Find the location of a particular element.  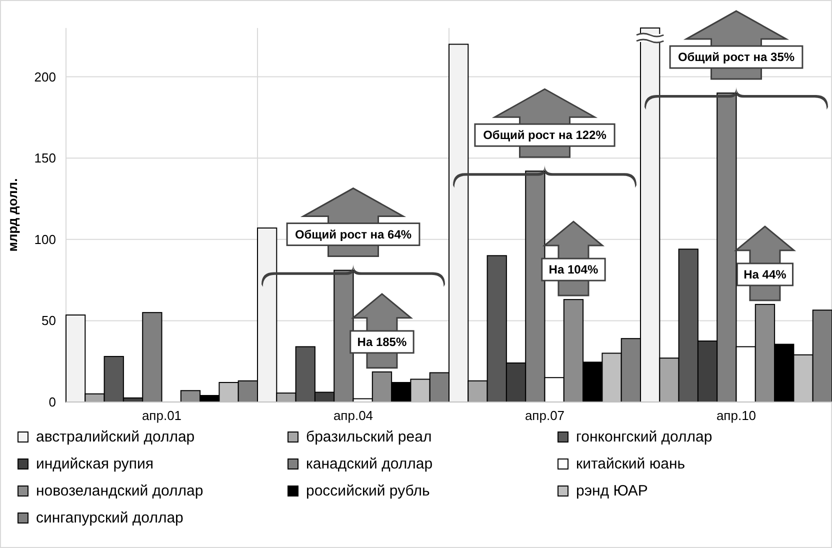

legend-label: индийская рупия is located at coordinates (95, 464).